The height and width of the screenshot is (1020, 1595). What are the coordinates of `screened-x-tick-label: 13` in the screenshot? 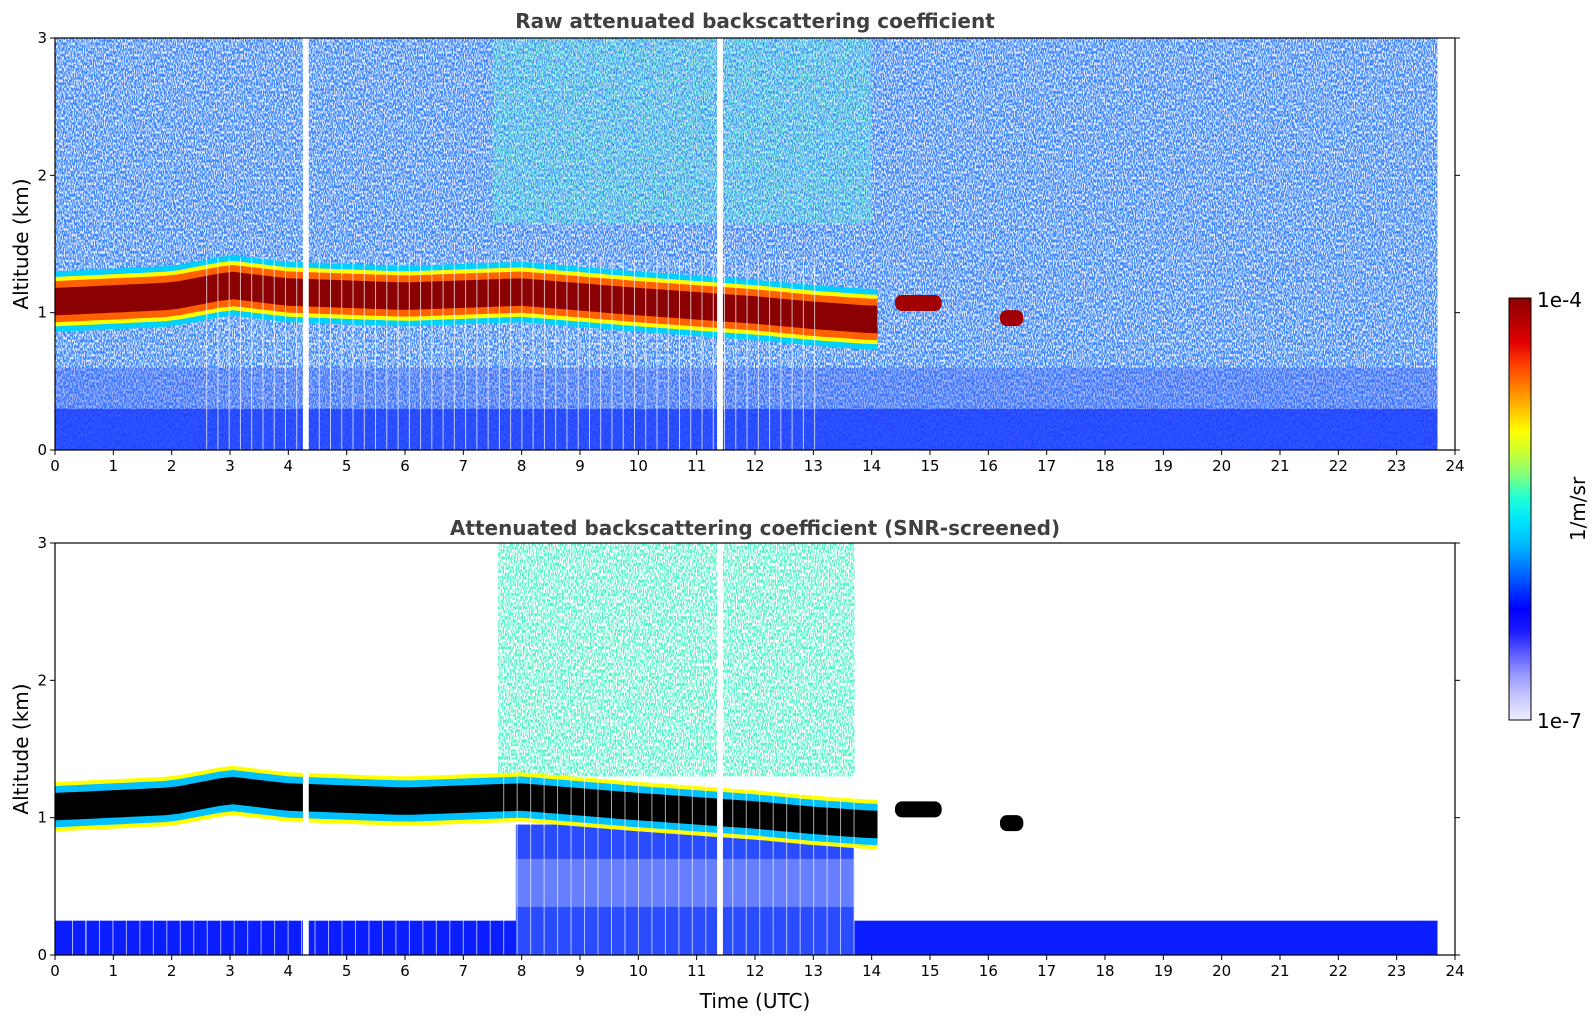 It's located at (813, 971).